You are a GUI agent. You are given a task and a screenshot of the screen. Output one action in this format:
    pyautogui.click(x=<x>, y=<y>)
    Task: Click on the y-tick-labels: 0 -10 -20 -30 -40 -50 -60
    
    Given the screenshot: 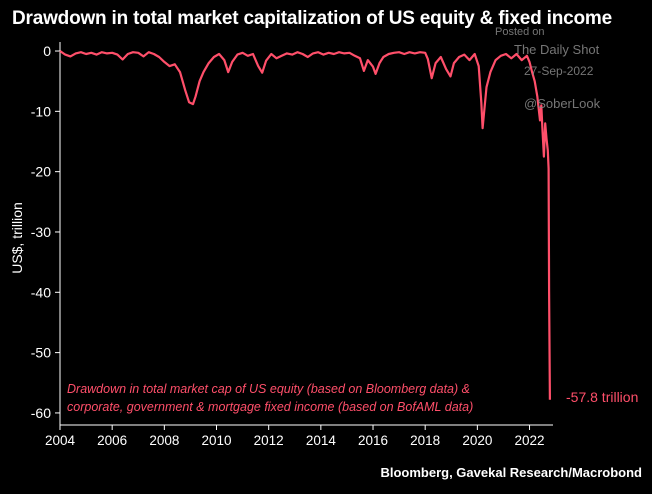 What is the action you would take?
    pyautogui.click(x=41, y=232)
    